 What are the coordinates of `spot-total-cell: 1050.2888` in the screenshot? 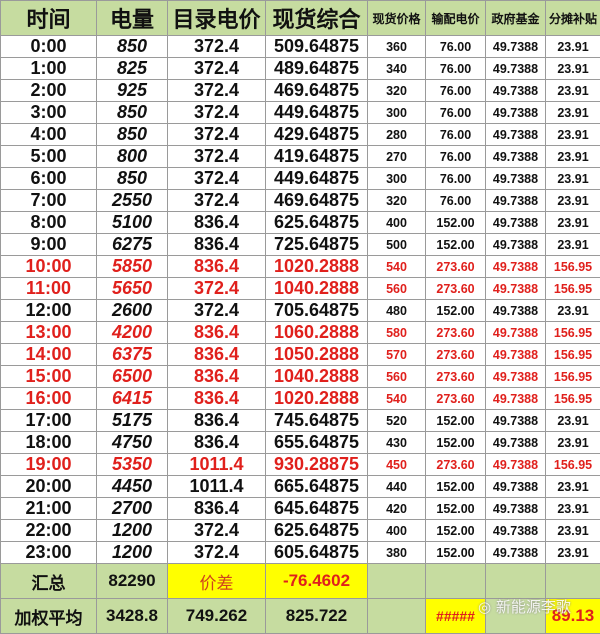 It's located at (317, 355).